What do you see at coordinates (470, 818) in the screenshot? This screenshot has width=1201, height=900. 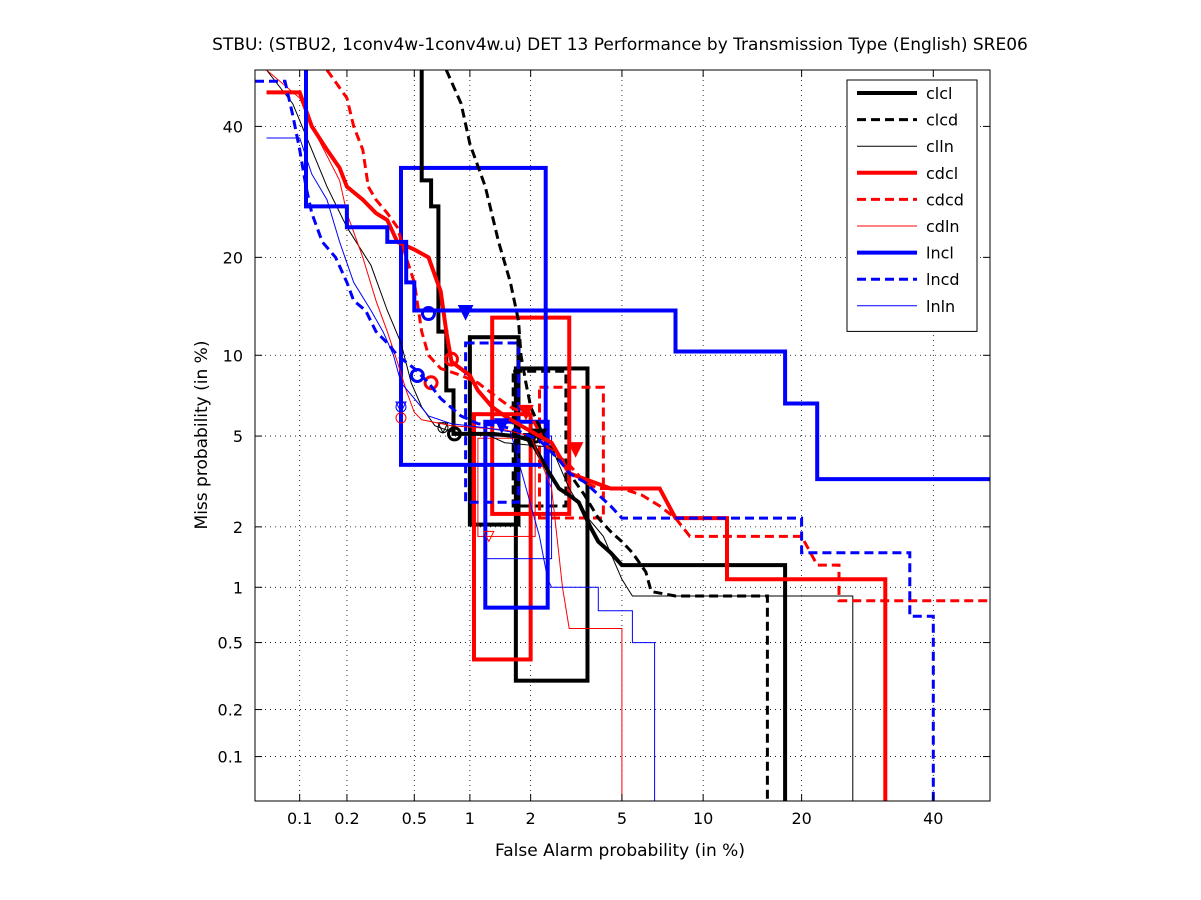 I see `x-tick-label: 1` at bounding box center [470, 818].